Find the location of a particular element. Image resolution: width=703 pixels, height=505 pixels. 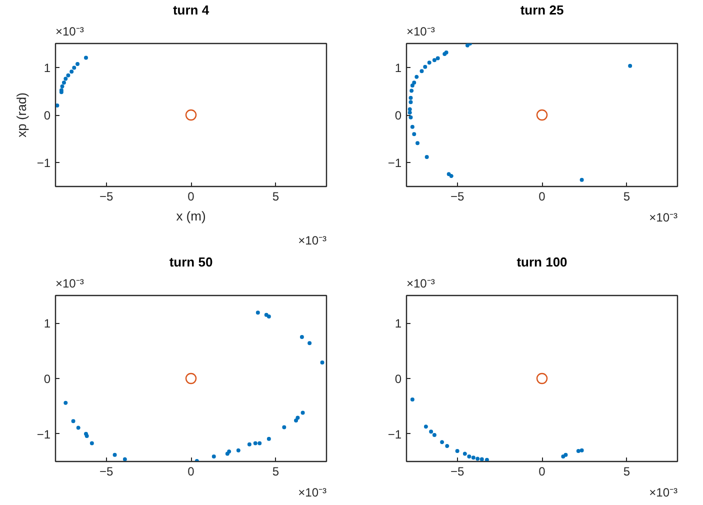

chart-title: turn 25 is located at coordinates (542, 10).